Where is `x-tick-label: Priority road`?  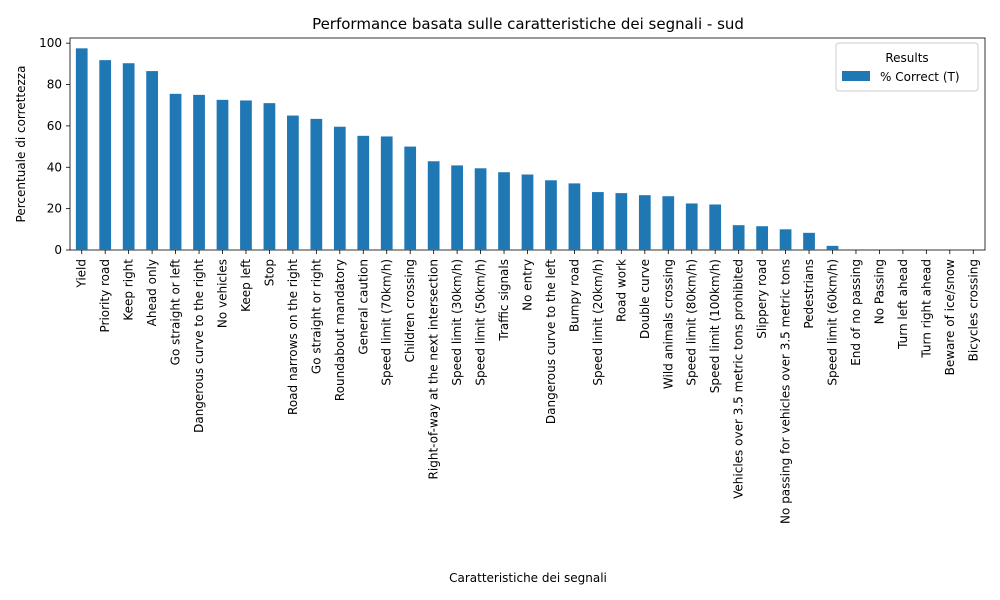 x-tick-label: Priority road is located at coordinates (105, 296).